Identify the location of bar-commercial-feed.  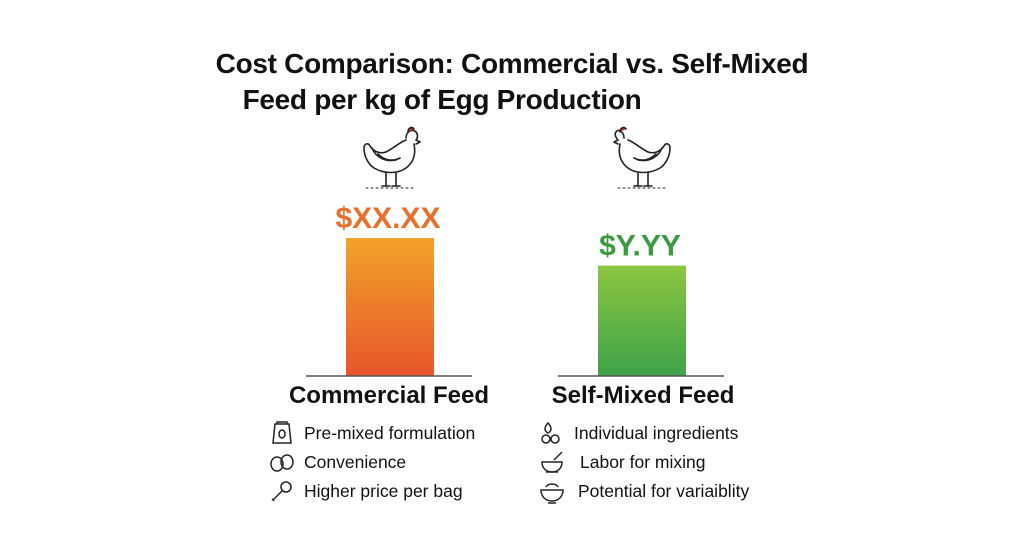
(390, 307).